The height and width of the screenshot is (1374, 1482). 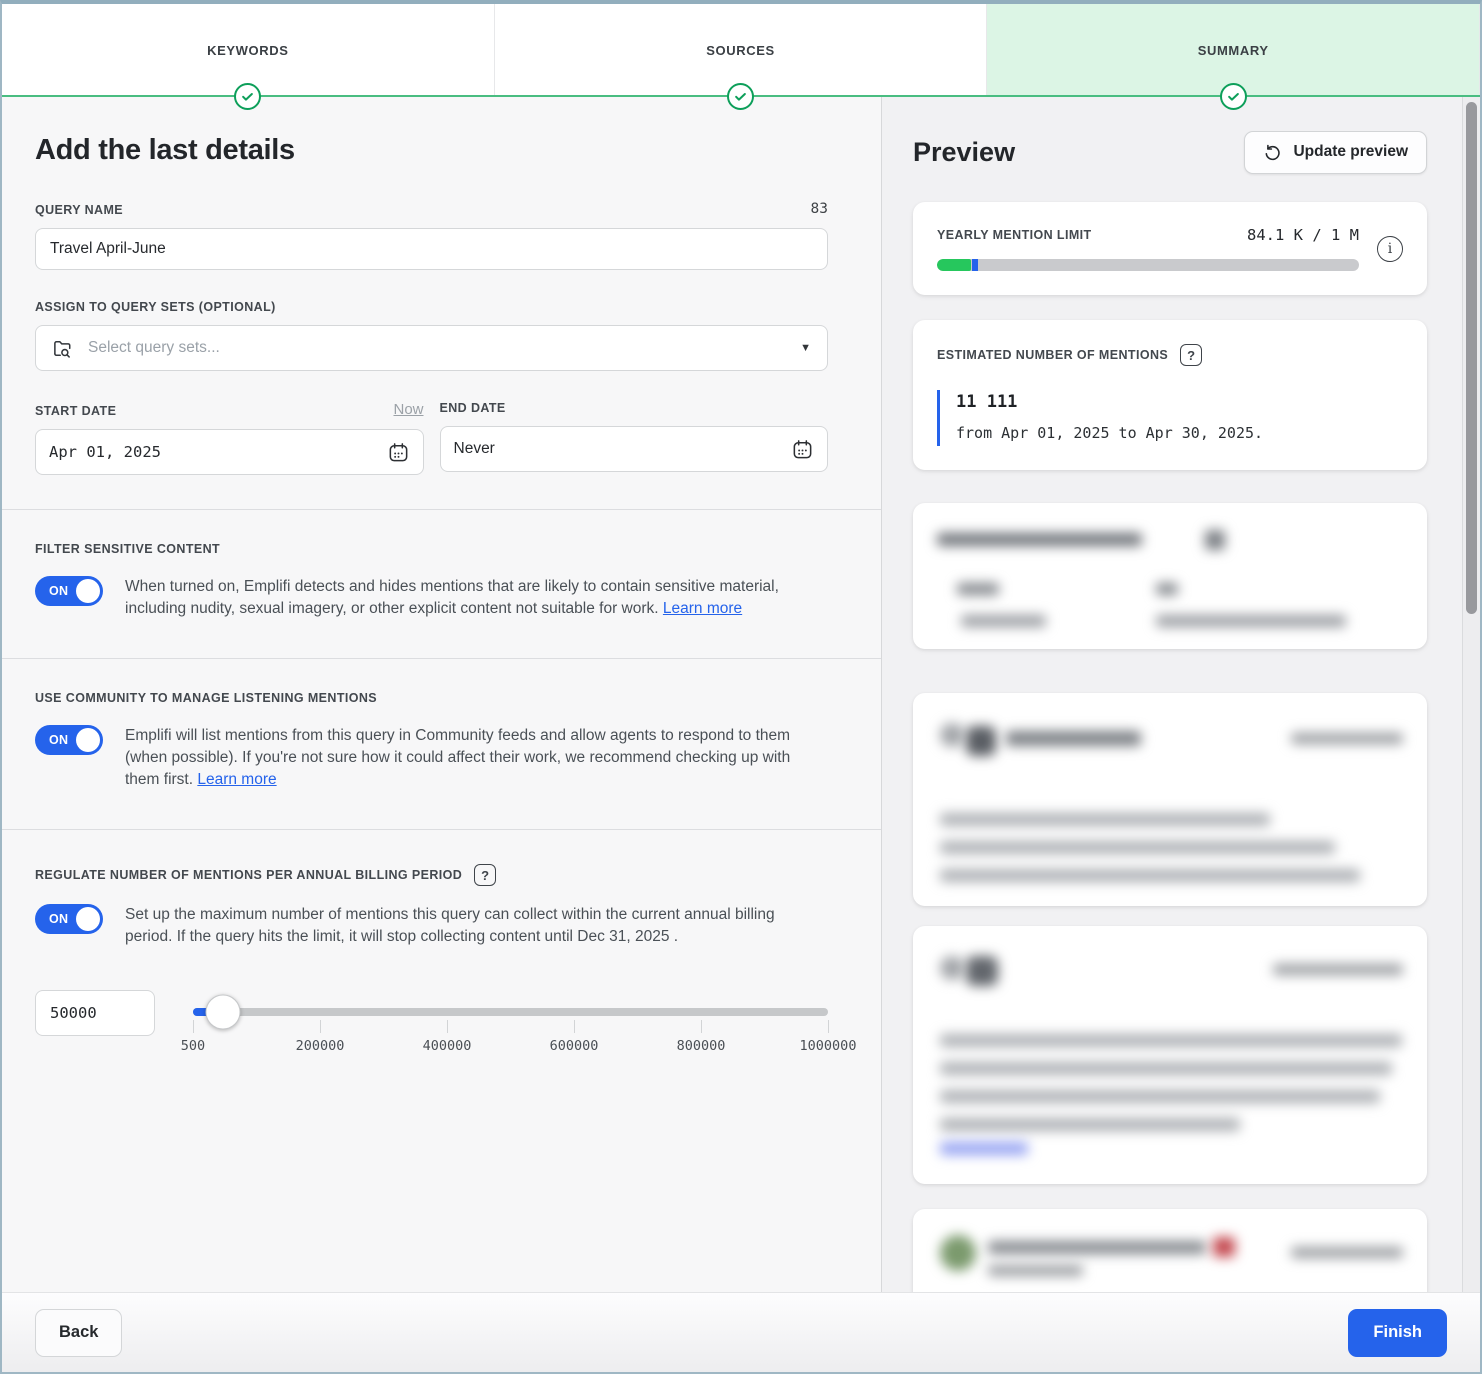 I want to click on query-name-group: QUERY NAME 83, so click(x=431, y=235).